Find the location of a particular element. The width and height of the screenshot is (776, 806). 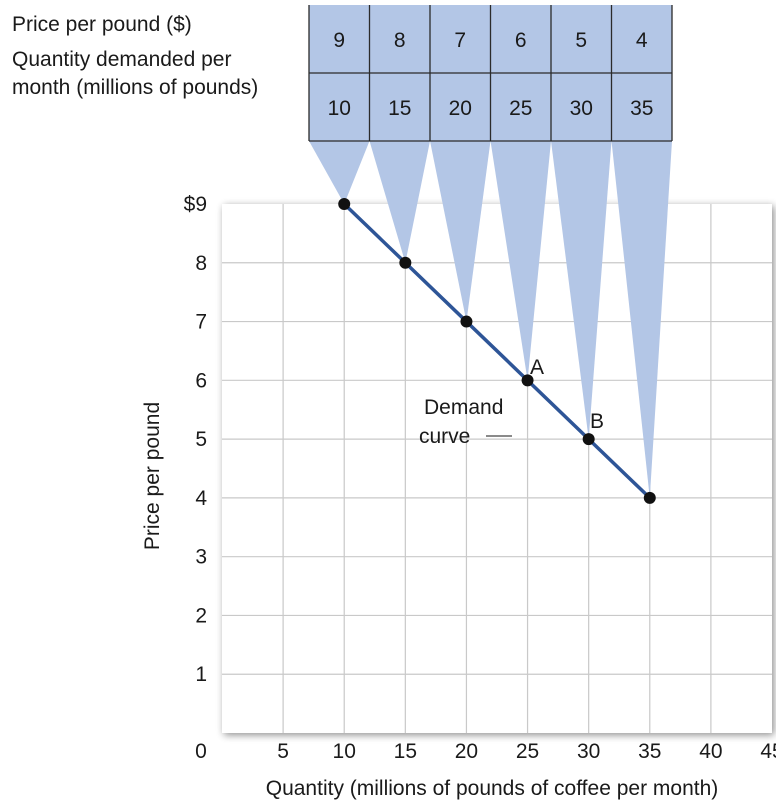

y-tick-label: $9 is located at coordinates (195, 204).